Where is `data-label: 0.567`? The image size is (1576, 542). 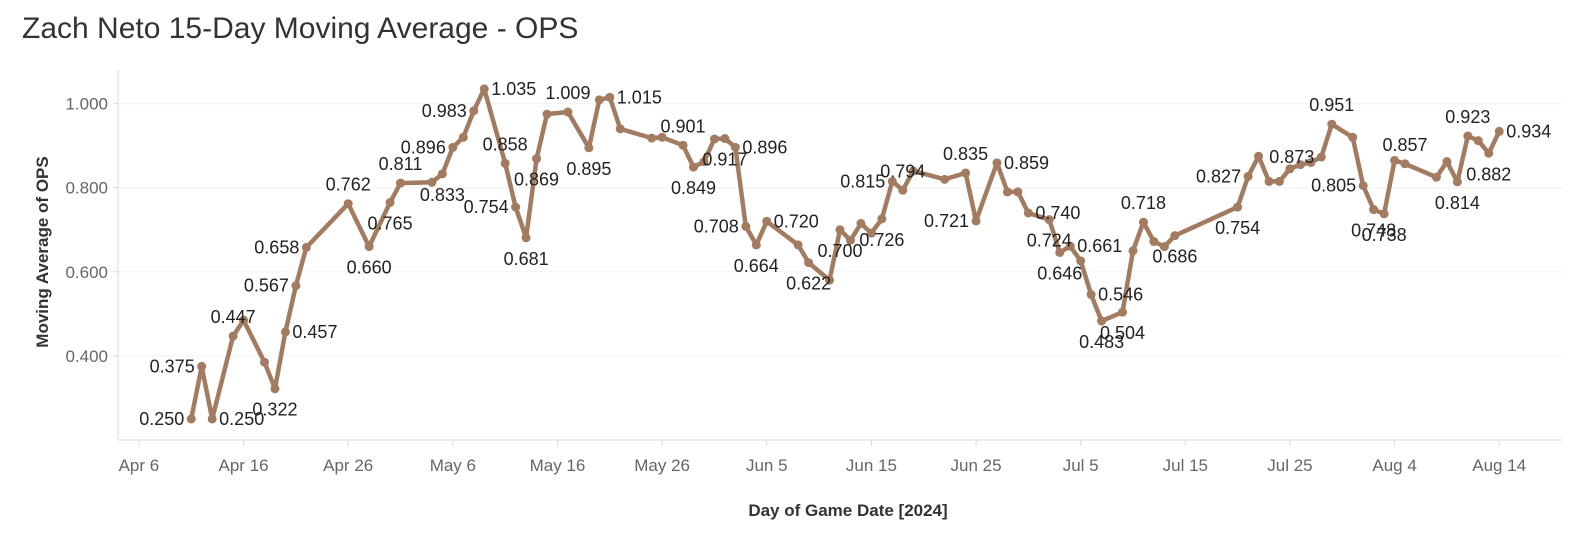
data-label: 0.567 is located at coordinates (266, 286).